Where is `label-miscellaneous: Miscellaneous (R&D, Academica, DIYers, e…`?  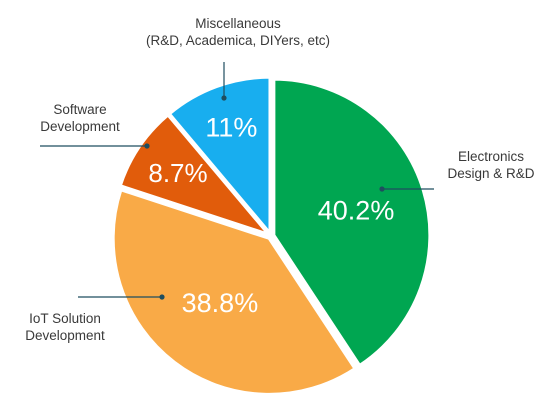
label-miscellaneous: Miscellaneous (R&D, Academica, DIYers, e… is located at coordinates (238, 32).